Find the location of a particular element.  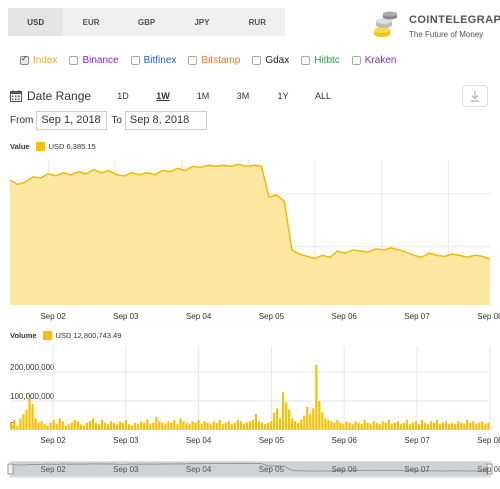

x-tick-label: Sep 05 is located at coordinates (272, 440).